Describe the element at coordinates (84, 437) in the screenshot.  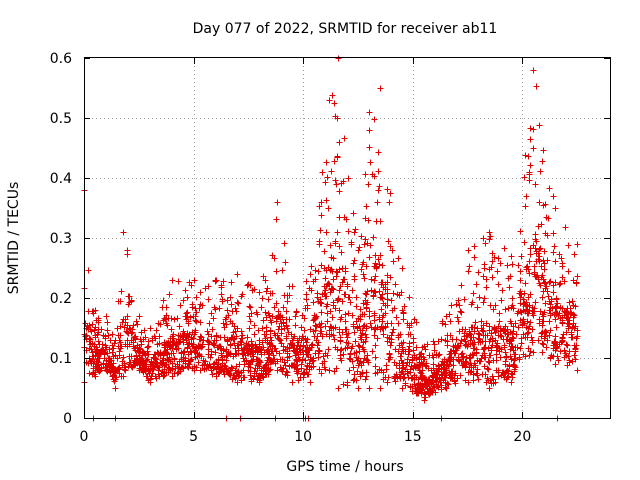
I see `x-tick-label: 0` at that location.